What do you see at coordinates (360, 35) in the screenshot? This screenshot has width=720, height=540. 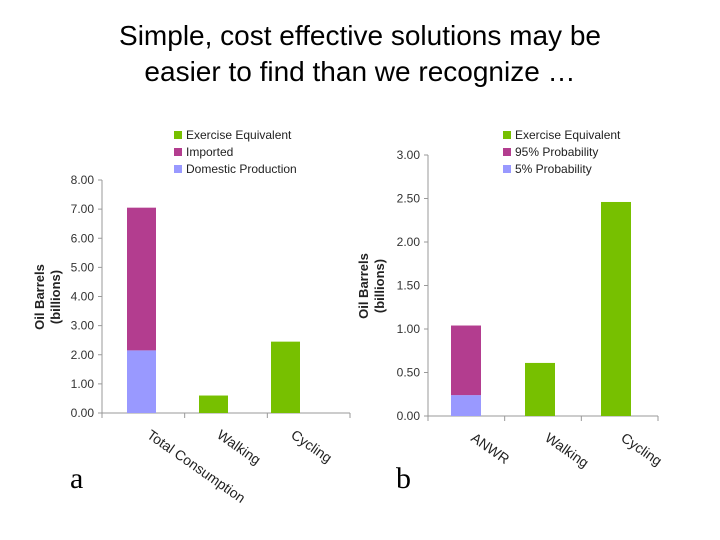 I see `title-line-1: Simple, cost effective solutions may be` at bounding box center [360, 35].